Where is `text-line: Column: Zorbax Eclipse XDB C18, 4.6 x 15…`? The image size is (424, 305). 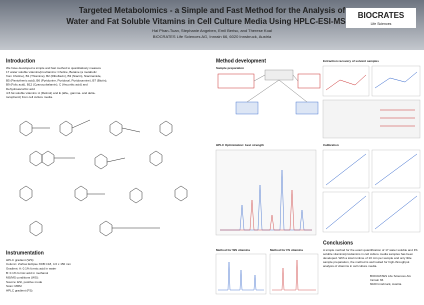
text-line: Column: Zorbax Eclipse XDB C18, 4.6 x 15… is located at coordinates (39, 264).